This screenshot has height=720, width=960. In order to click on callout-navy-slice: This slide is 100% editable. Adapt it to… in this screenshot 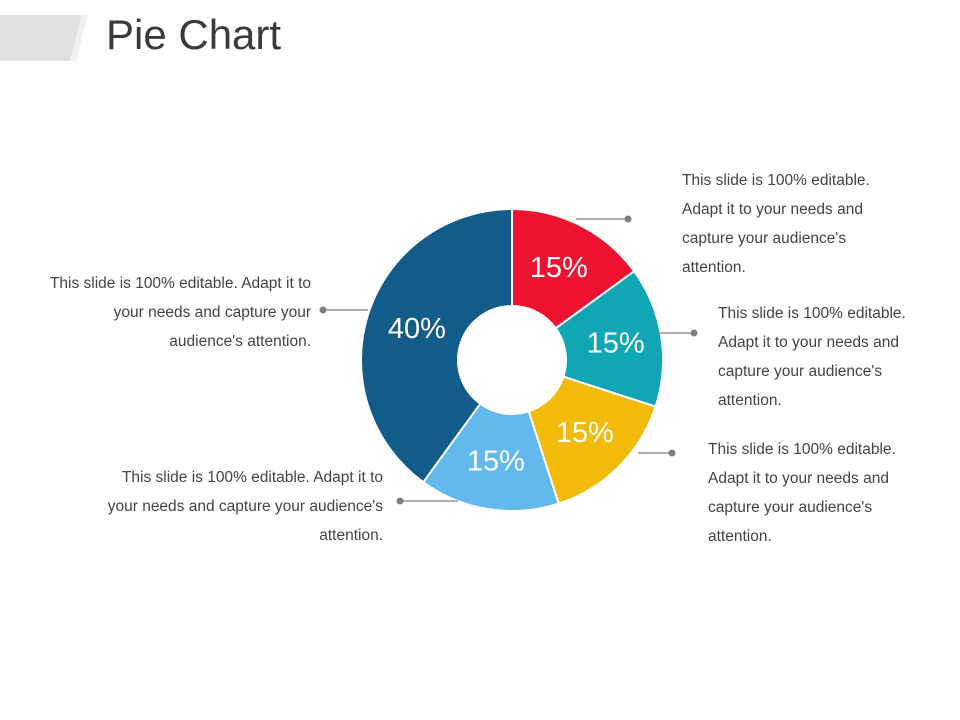, I will do `click(180, 312)`.